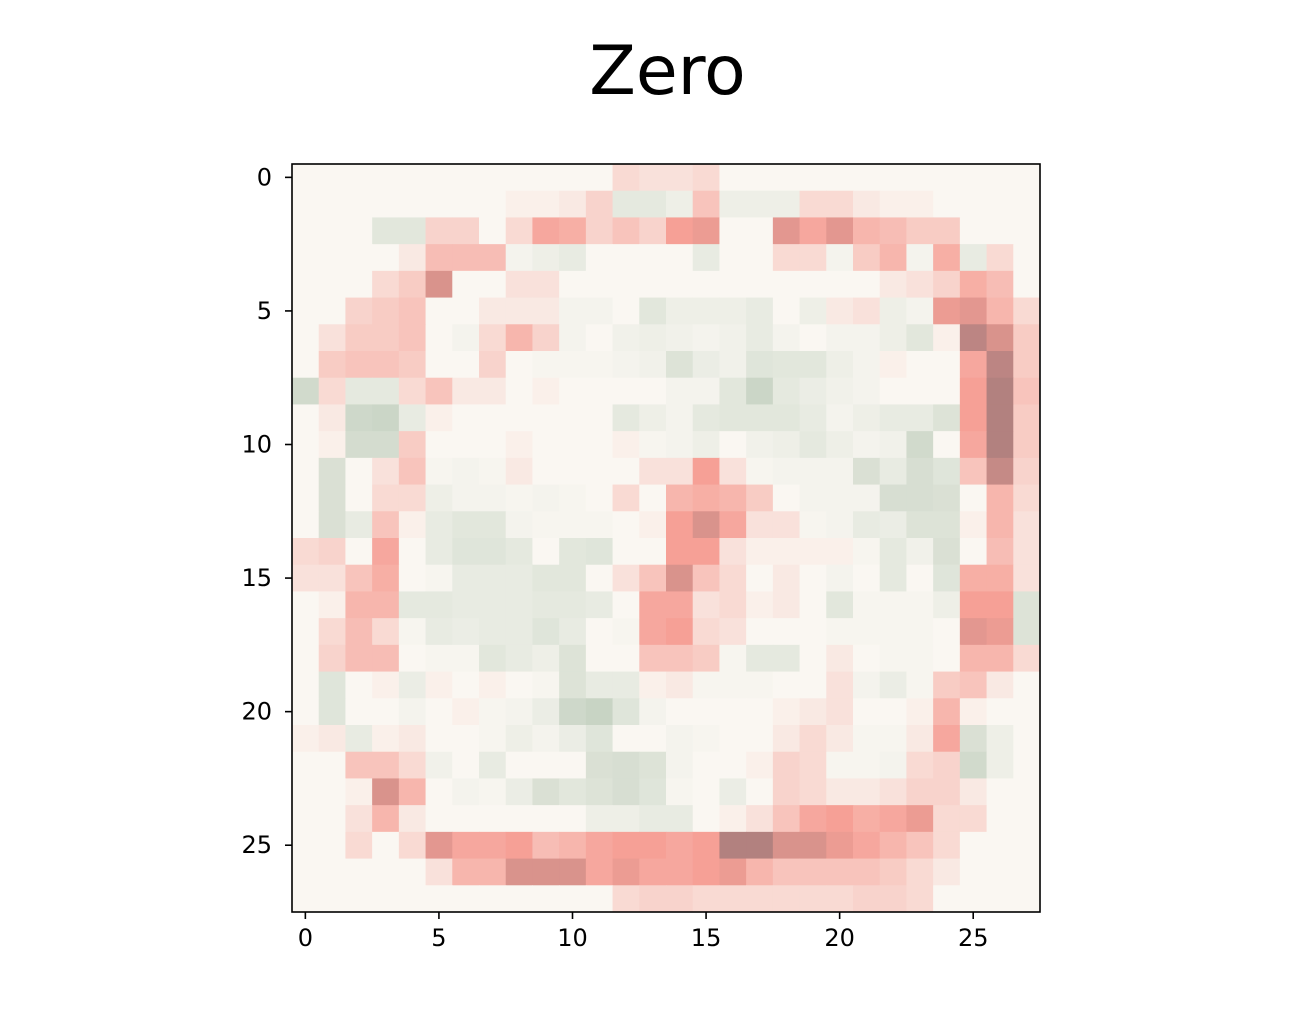  I want to click on y-tick-label: 15, so click(256, 578).